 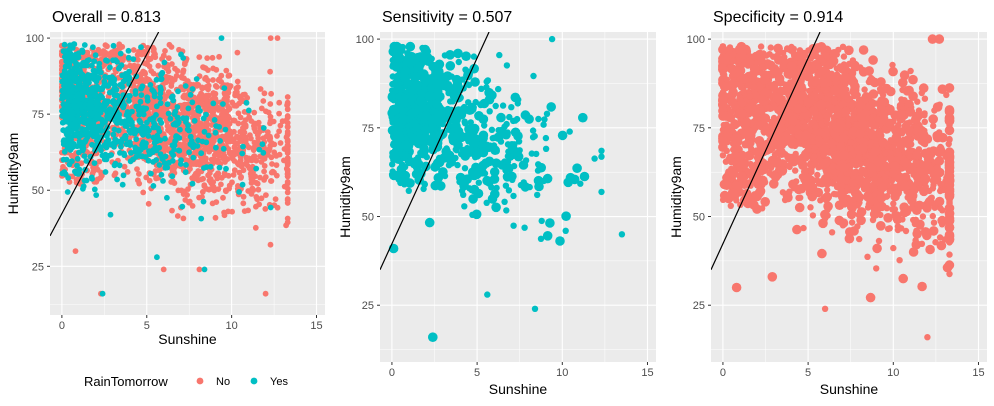 I want to click on x-tick-label: 10, so click(x=893, y=373).